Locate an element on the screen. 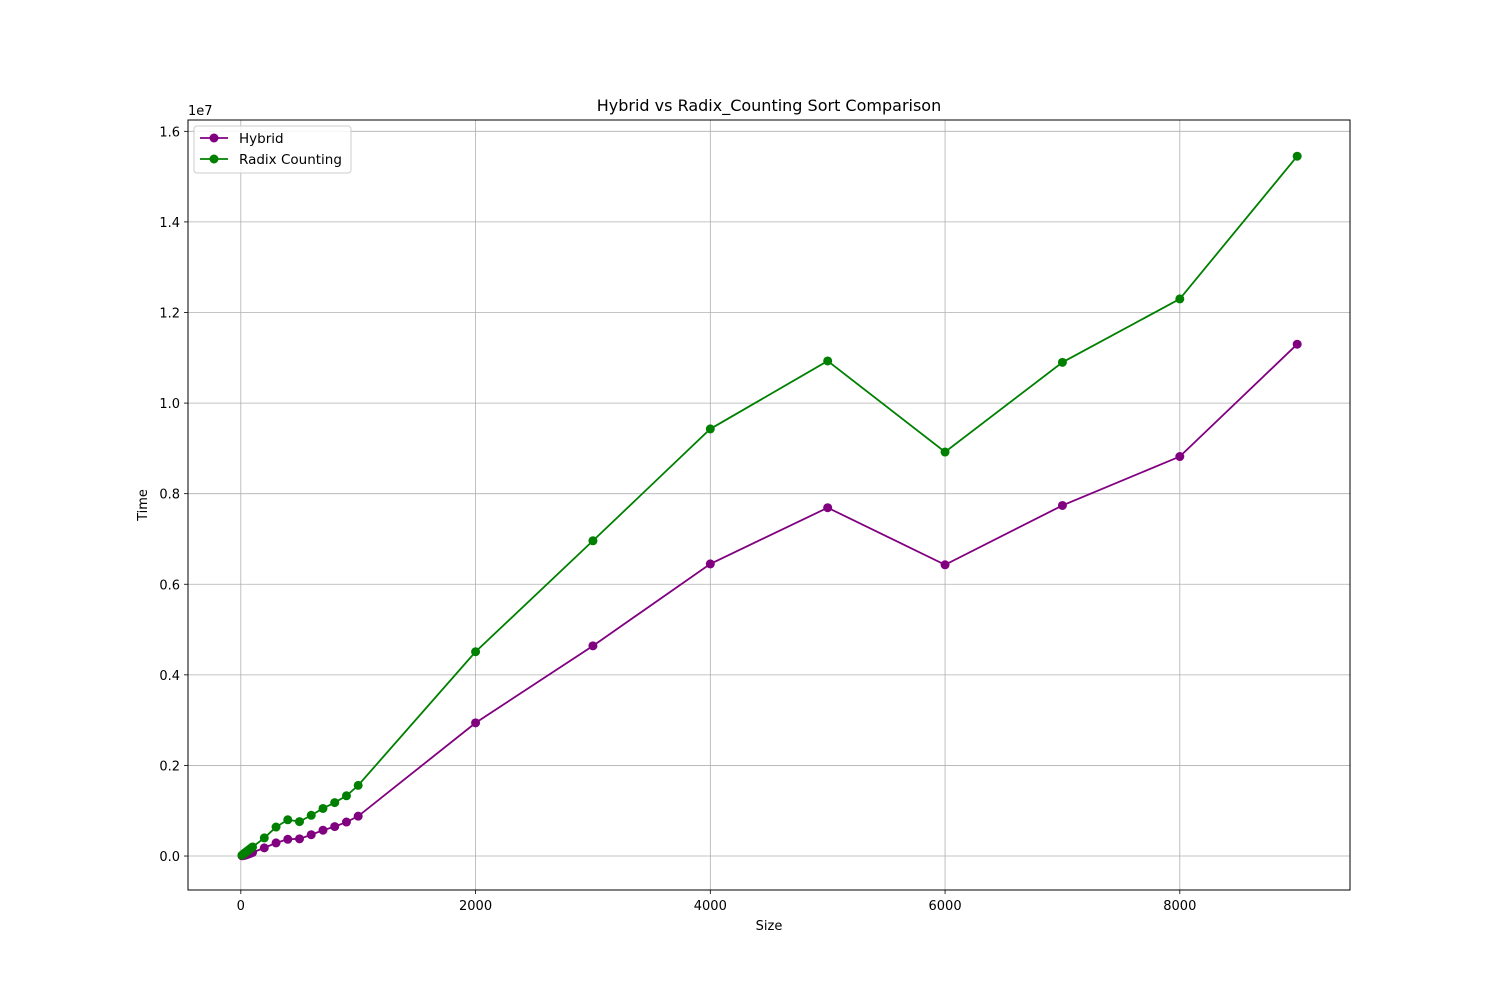  y-tick-label: 0.6 is located at coordinates (169, 585).